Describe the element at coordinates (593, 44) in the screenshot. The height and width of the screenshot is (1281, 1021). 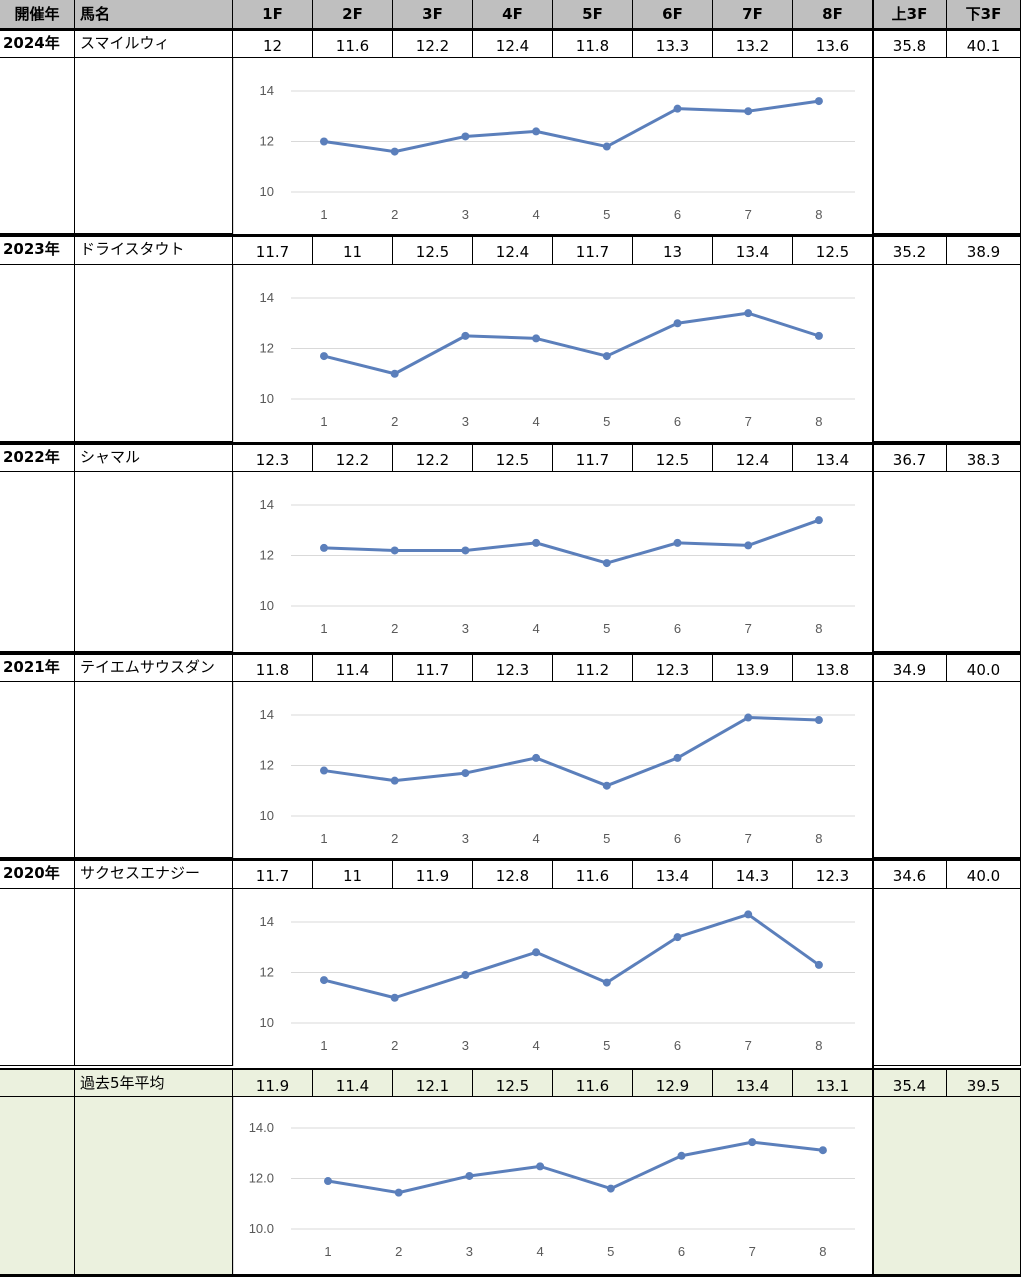
I see `lap-cell-5f: 11.8` at that location.